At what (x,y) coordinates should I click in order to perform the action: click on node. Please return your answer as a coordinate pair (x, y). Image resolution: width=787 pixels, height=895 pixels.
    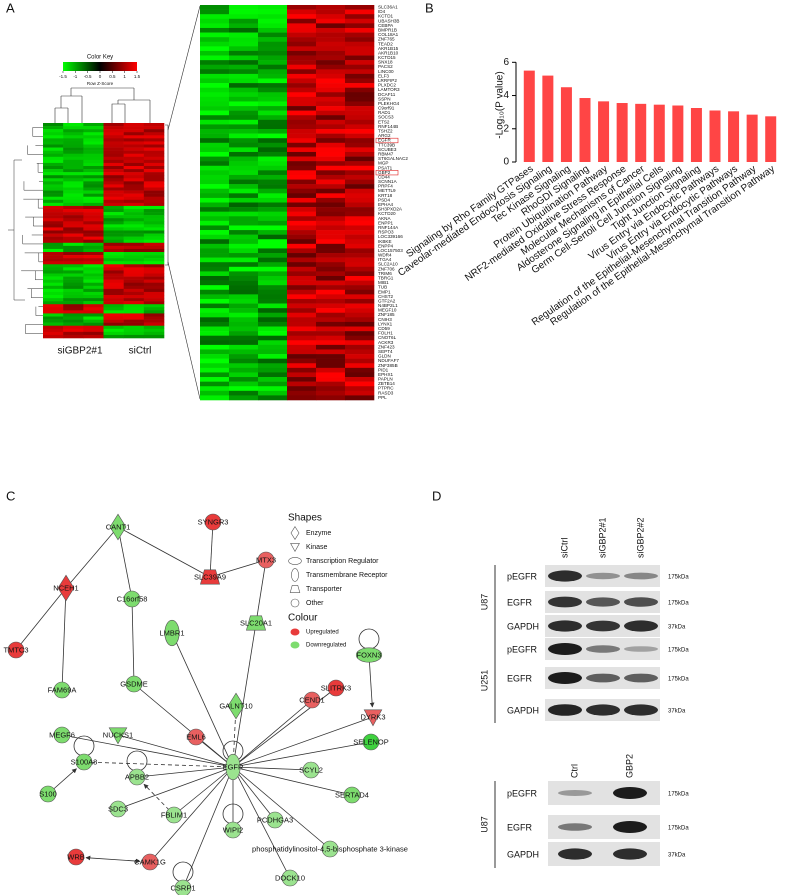
    Looking at the image, I should click on (311, 770).